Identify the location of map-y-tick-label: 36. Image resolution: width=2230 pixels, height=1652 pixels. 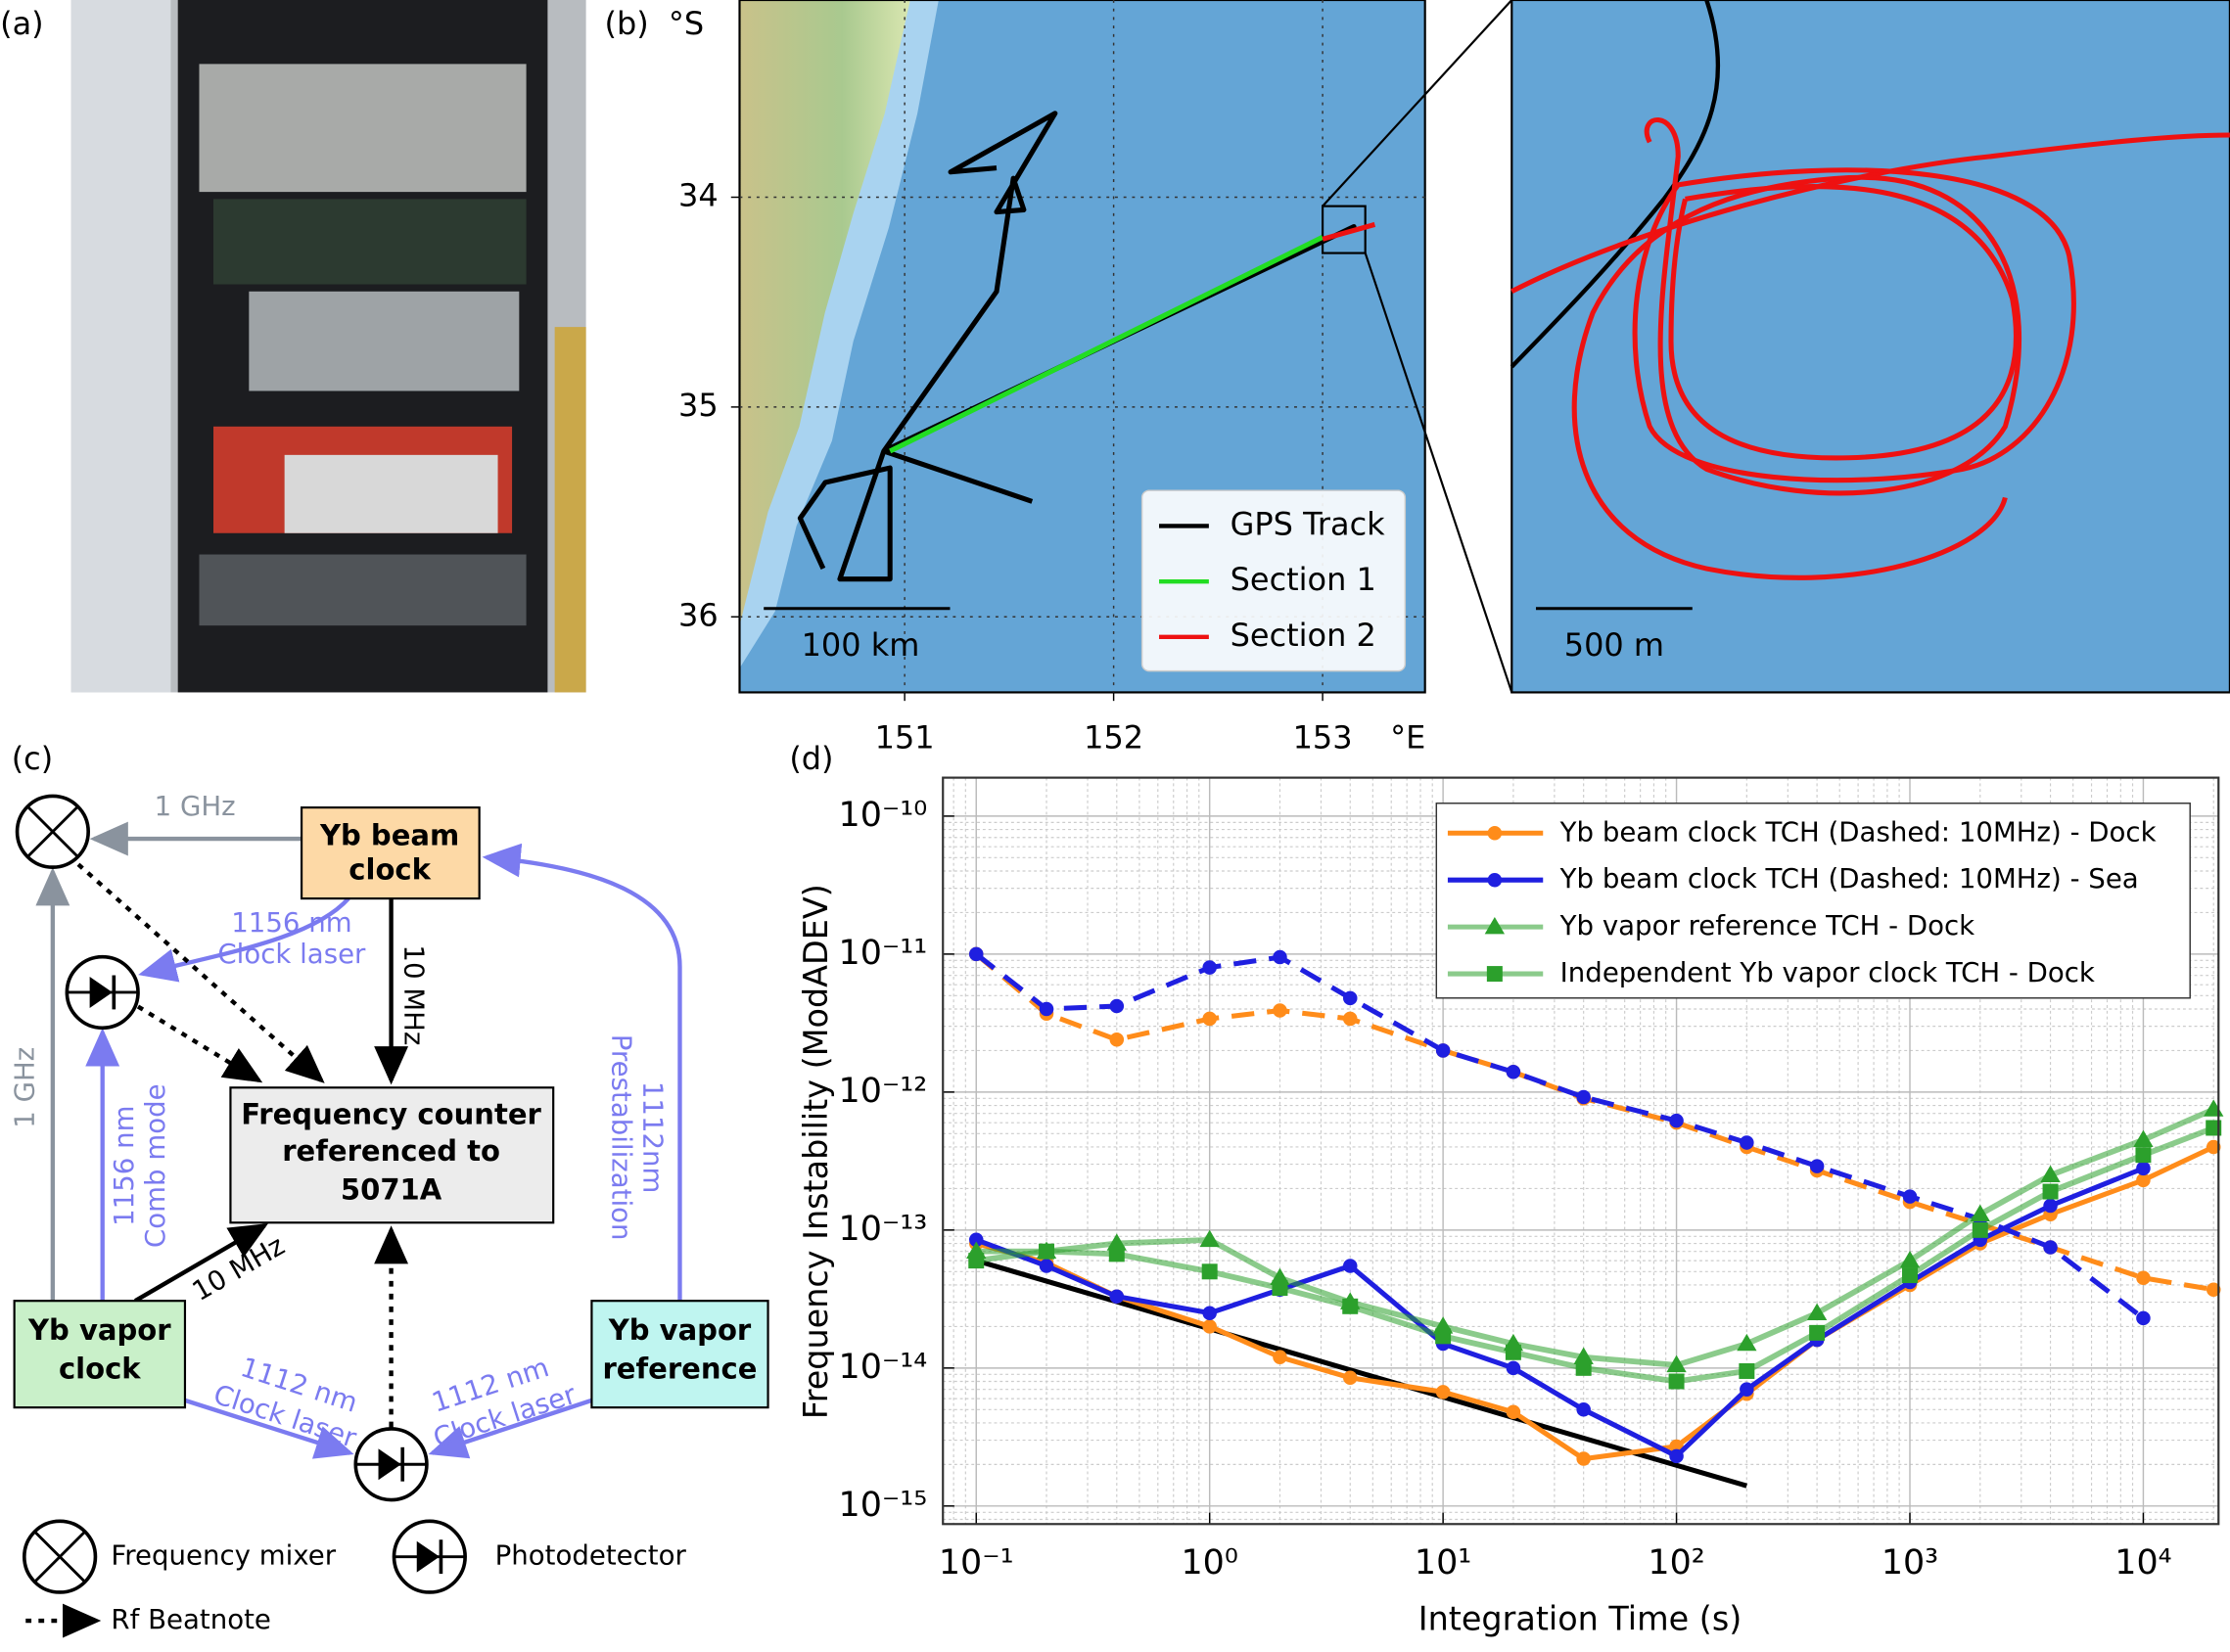
(698, 614).